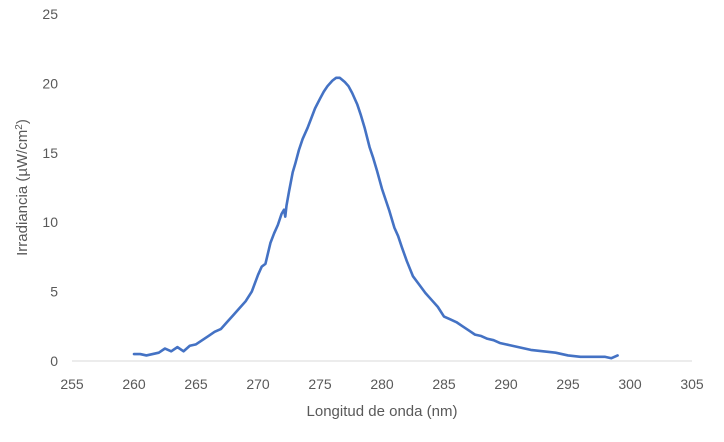  I want to click on x-tick-label: 255, so click(72, 384).